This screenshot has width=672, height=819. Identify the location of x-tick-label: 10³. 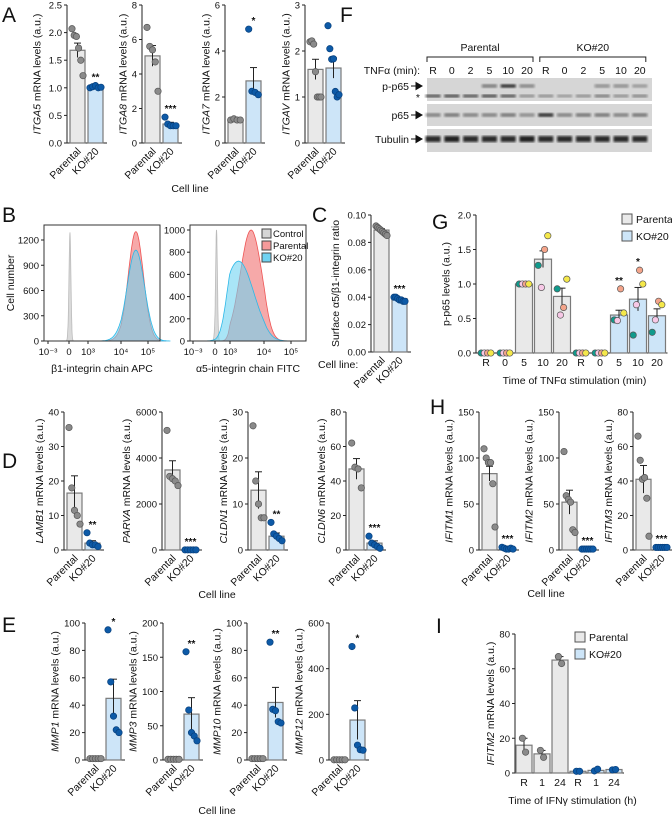
(230, 352).